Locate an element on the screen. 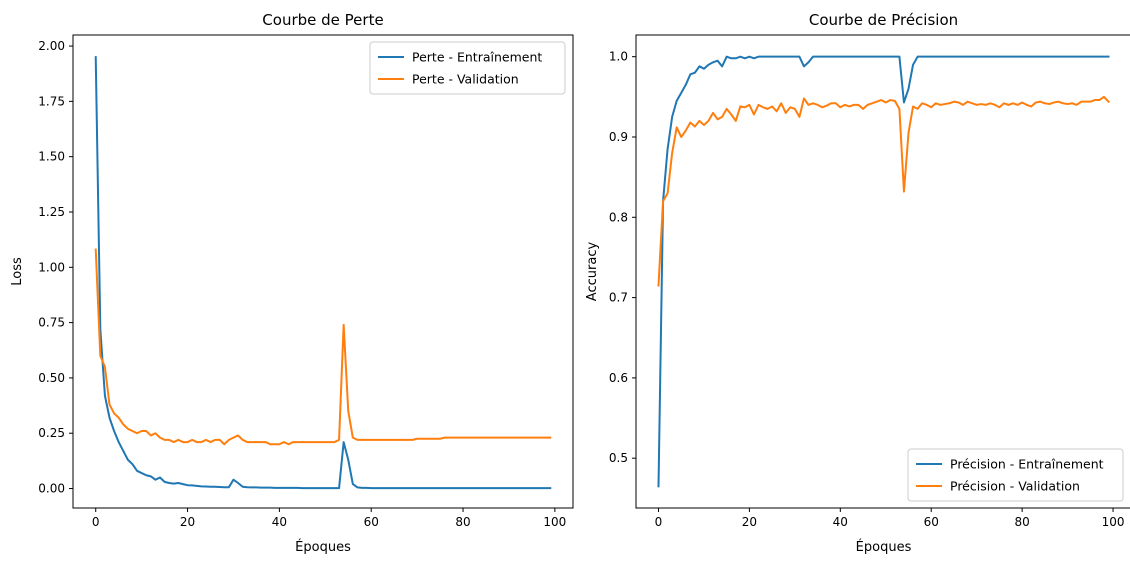 The image size is (1130, 567). loss-x-tick-label: 80 is located at coordinates (462, 522).